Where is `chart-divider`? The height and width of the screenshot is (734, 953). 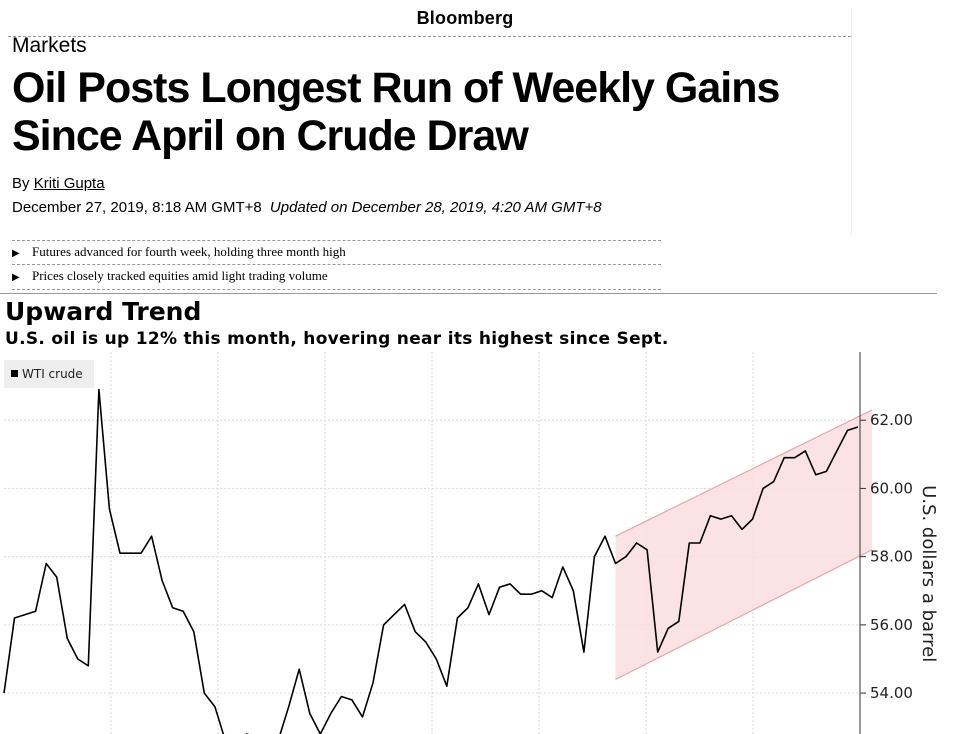 chart-divider is located at coordinates (468, 293).